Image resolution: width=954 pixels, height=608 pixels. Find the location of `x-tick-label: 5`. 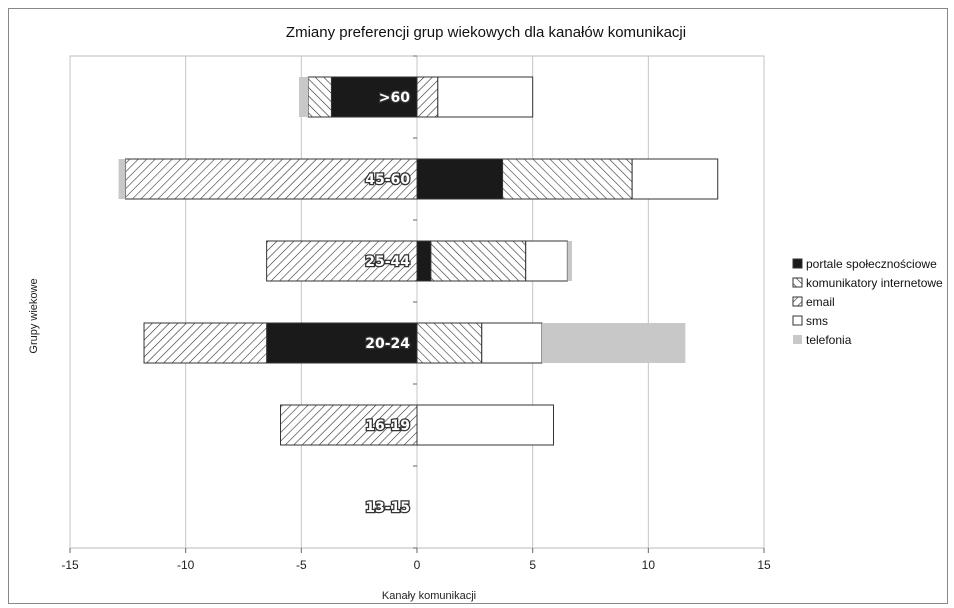

x-tick-label: 5 is located at coordinates (532, 565).